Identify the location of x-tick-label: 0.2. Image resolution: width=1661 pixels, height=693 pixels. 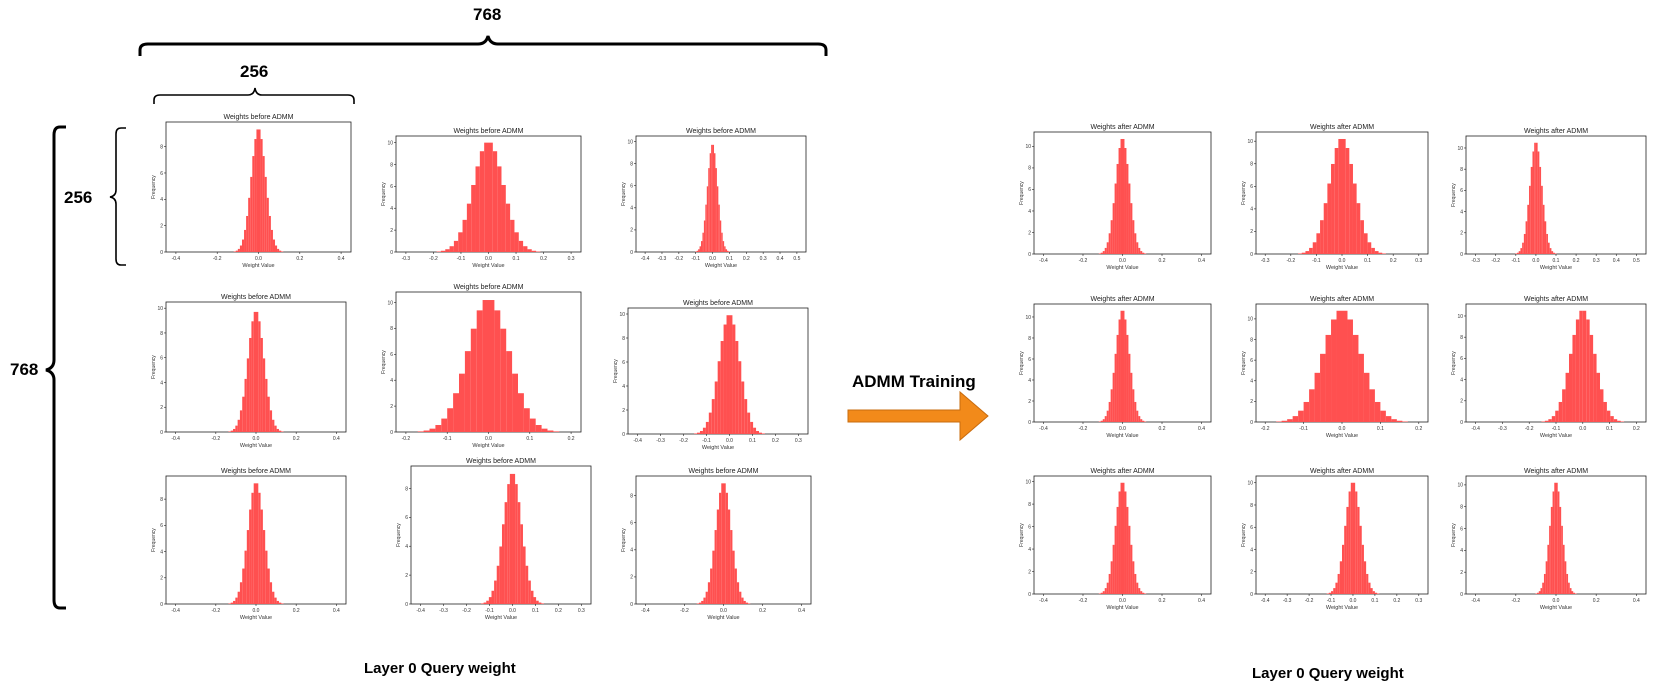
(296, 439).